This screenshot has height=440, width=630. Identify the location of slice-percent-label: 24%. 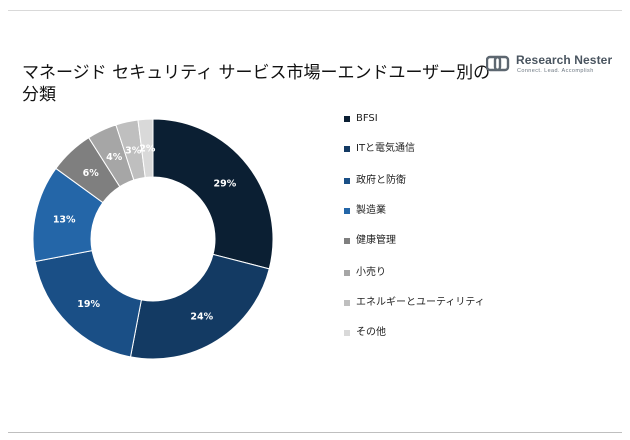
(201, 316).